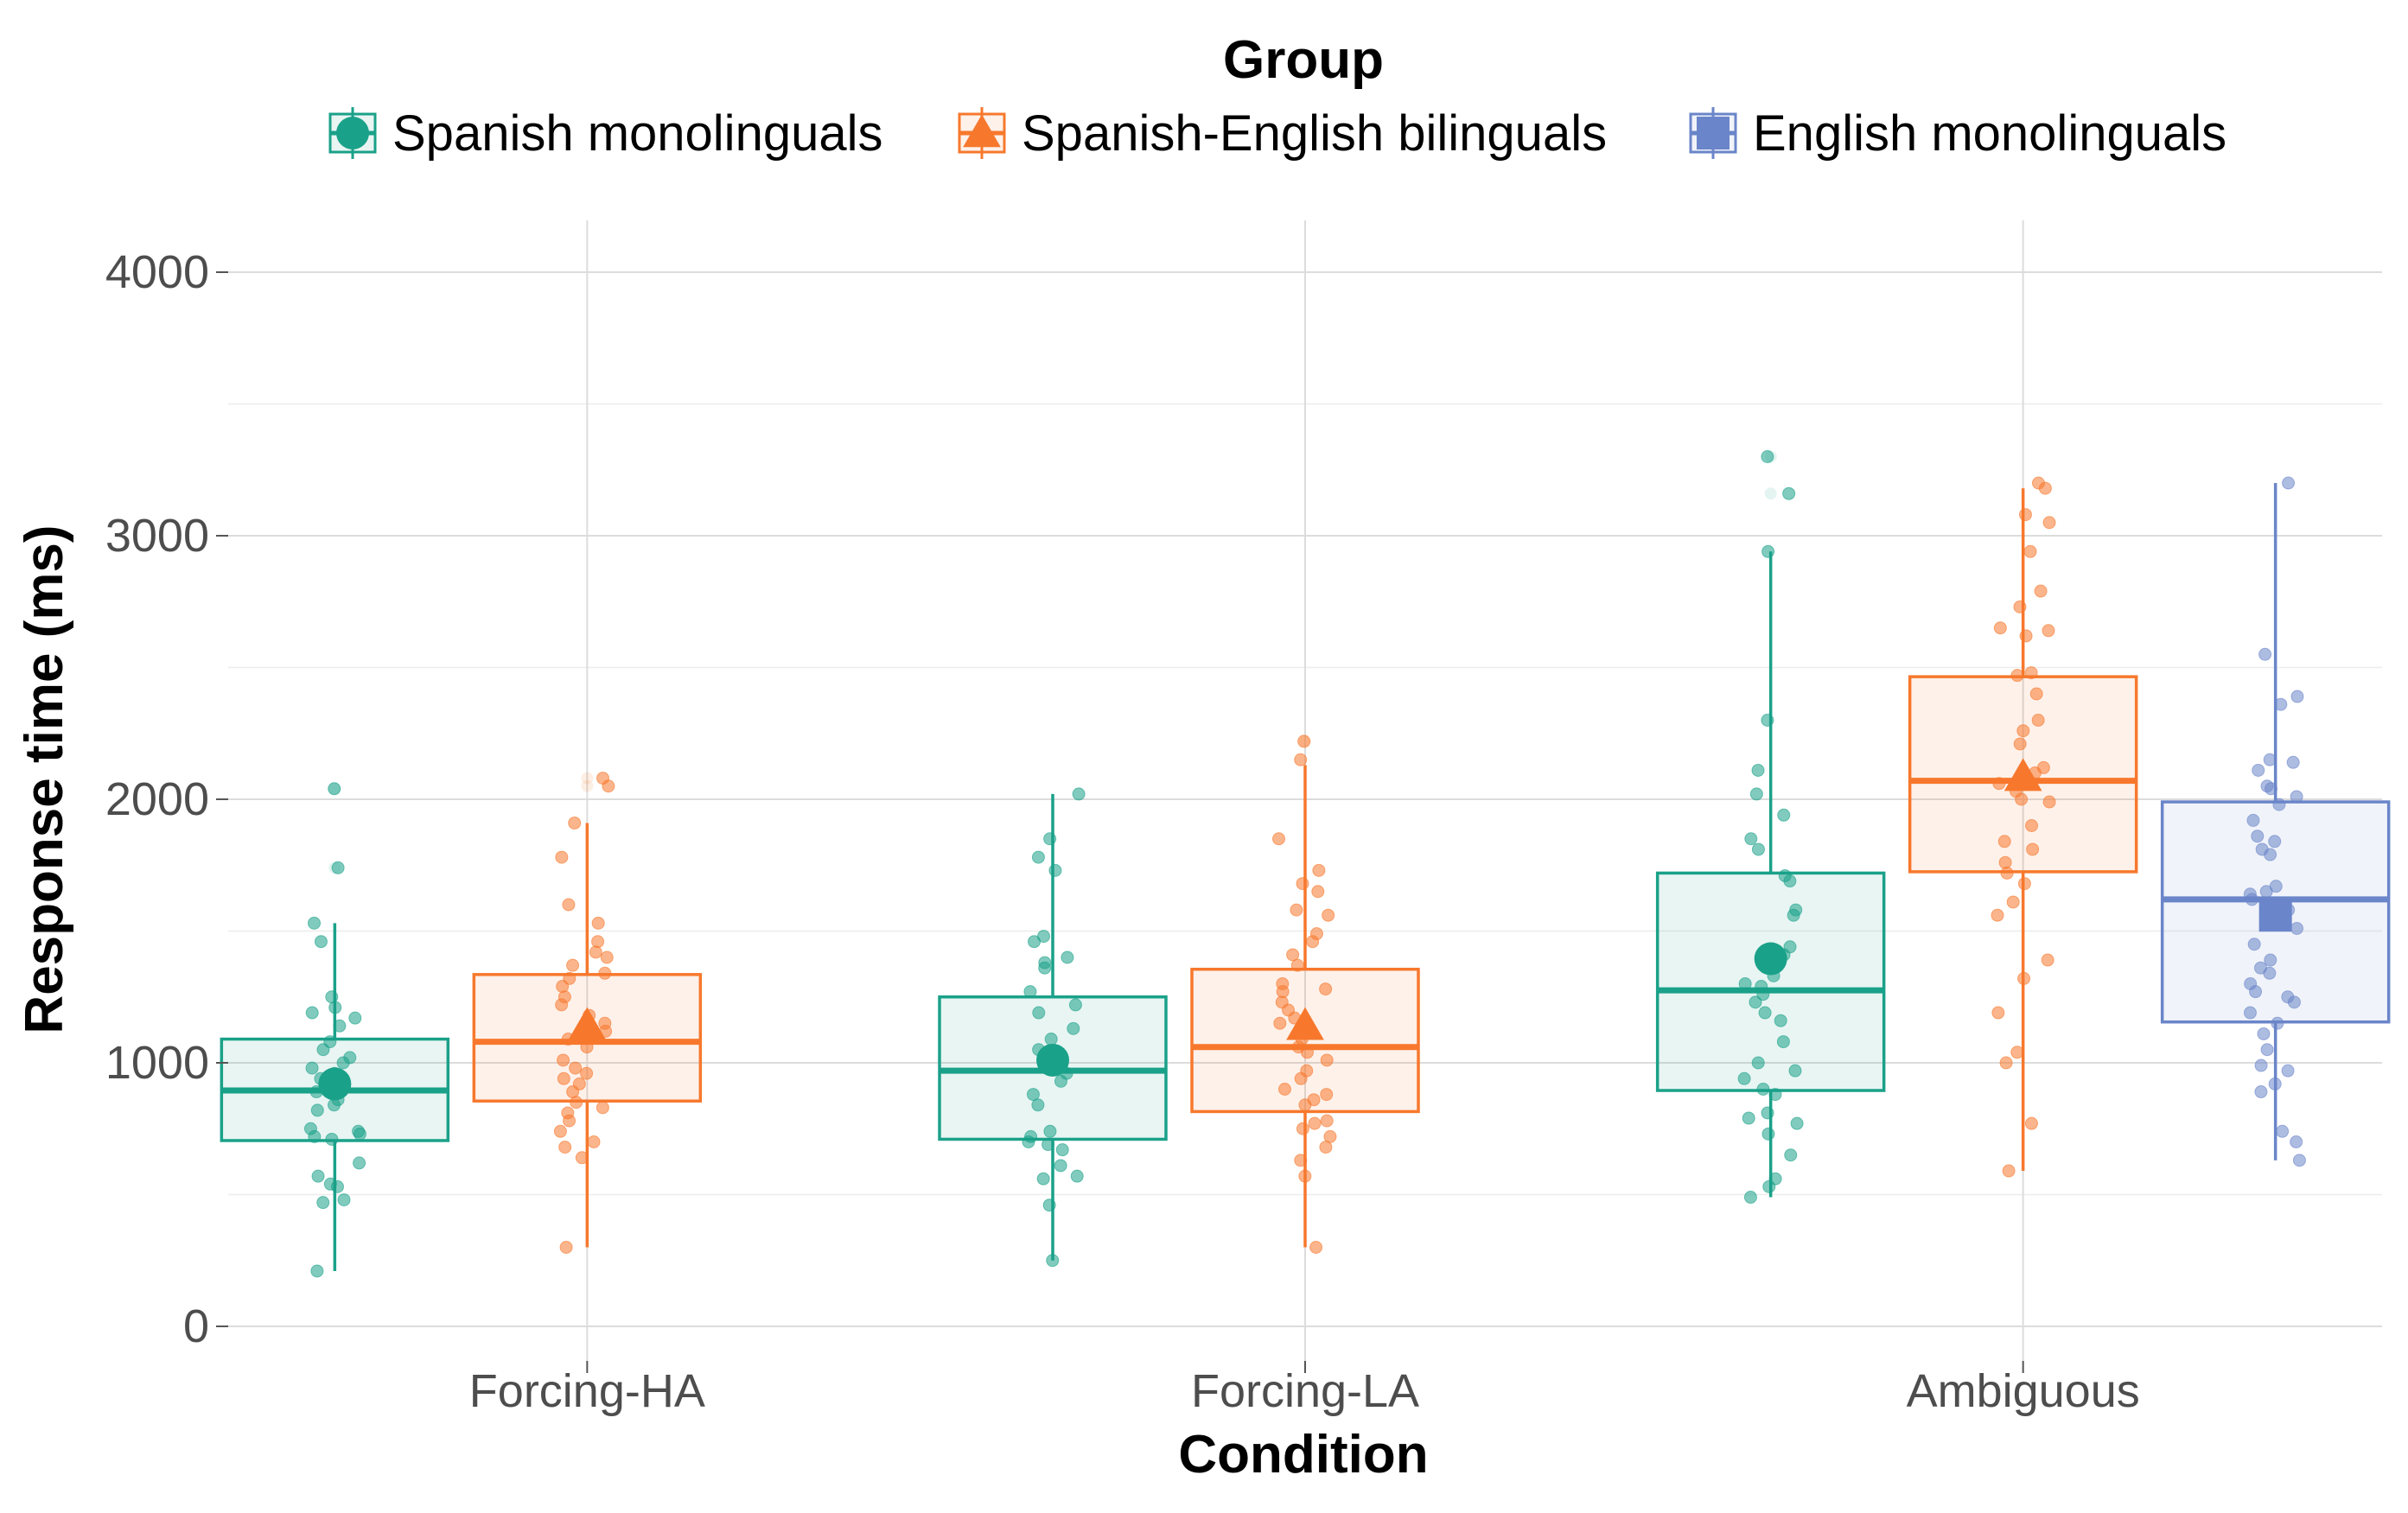 The image size is (2408, 1513). Describe the element at coordinates (605, 133) in the screenshot. I see `legend-item-spanish-monolinguals: Spanish monolinguals` at that location.